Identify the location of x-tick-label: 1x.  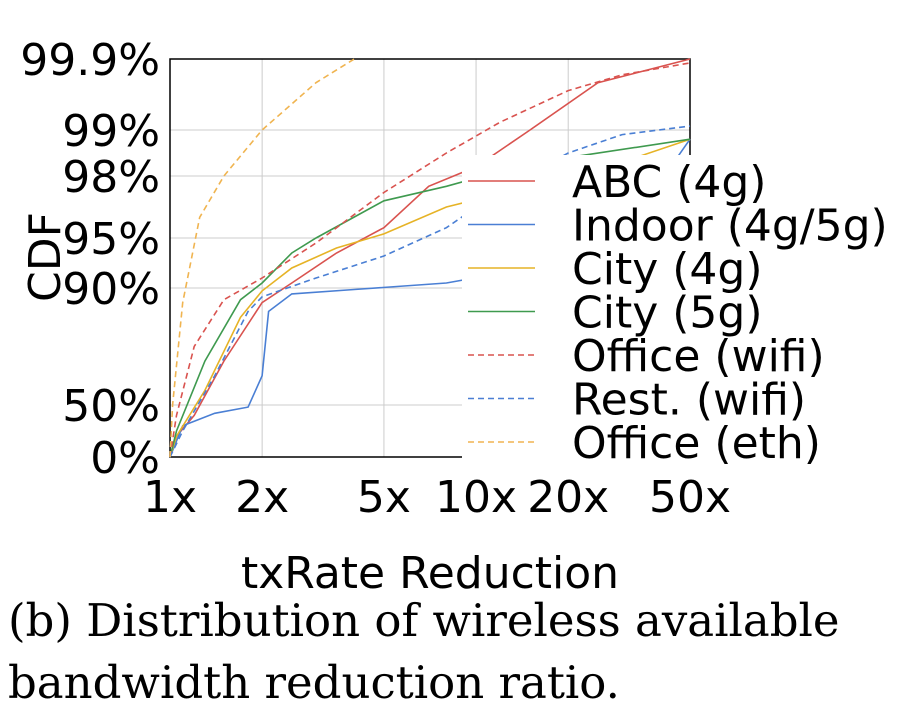
(170, 497).